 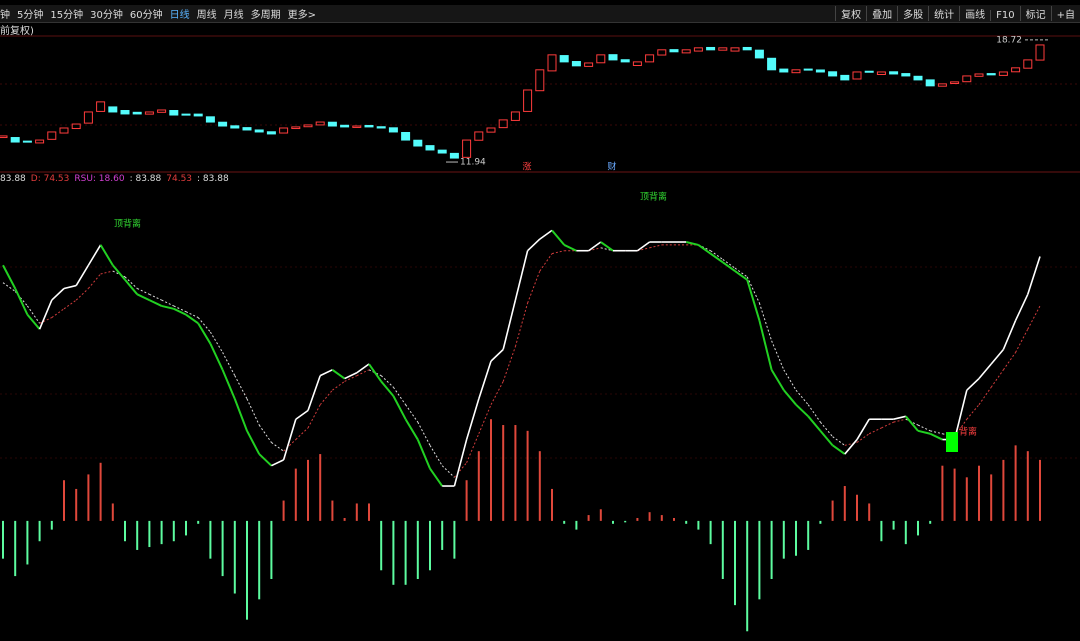 What do you see at coordinates (213, 179) in the screenshot?
I see `legend-item: : 83.88` at bounding box center [213, 179].